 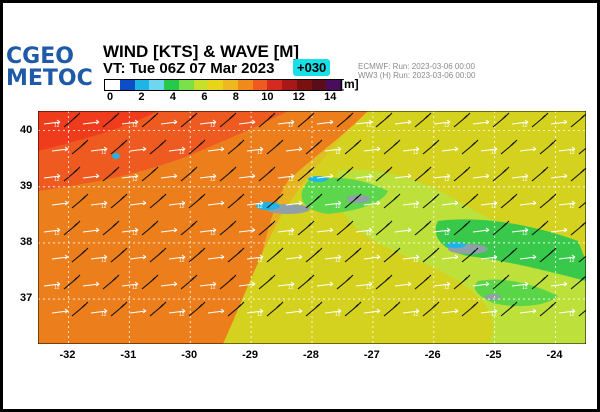 What do you see at coordinates (298, 97) in the screenshot?
I see `colorbar-tick-label: 12` at bounding box center [298, 97].